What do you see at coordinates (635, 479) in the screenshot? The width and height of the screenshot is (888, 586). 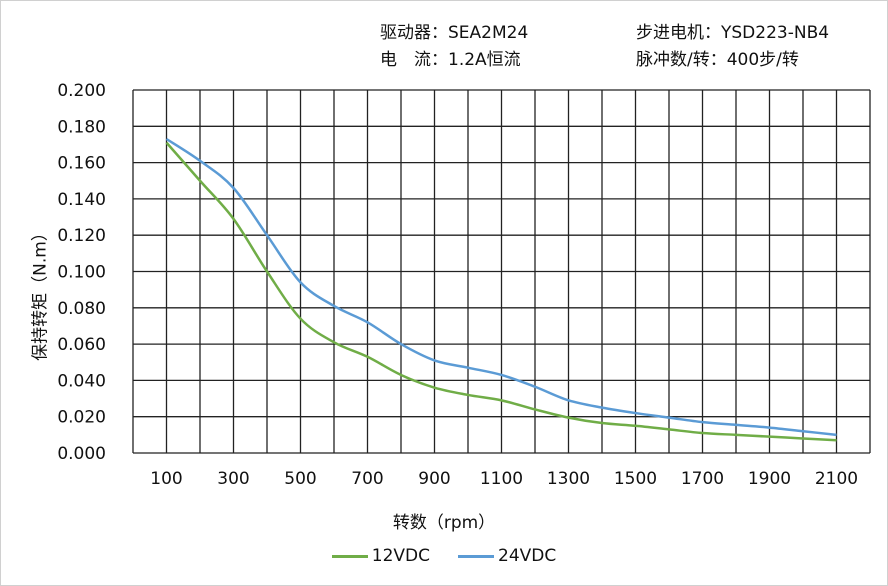 I see `x-tick-label: 1500` at bounding box center [635, 479].